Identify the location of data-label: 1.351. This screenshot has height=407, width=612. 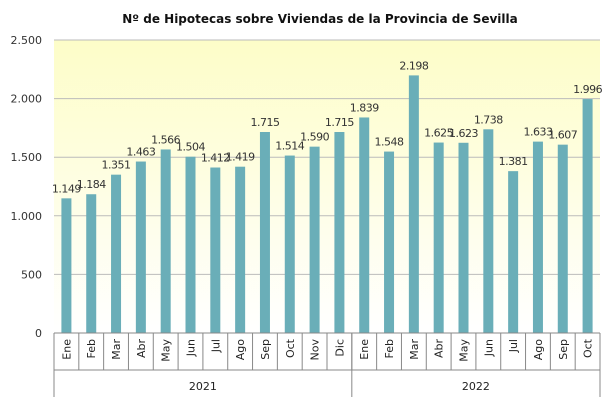
(116, 165).